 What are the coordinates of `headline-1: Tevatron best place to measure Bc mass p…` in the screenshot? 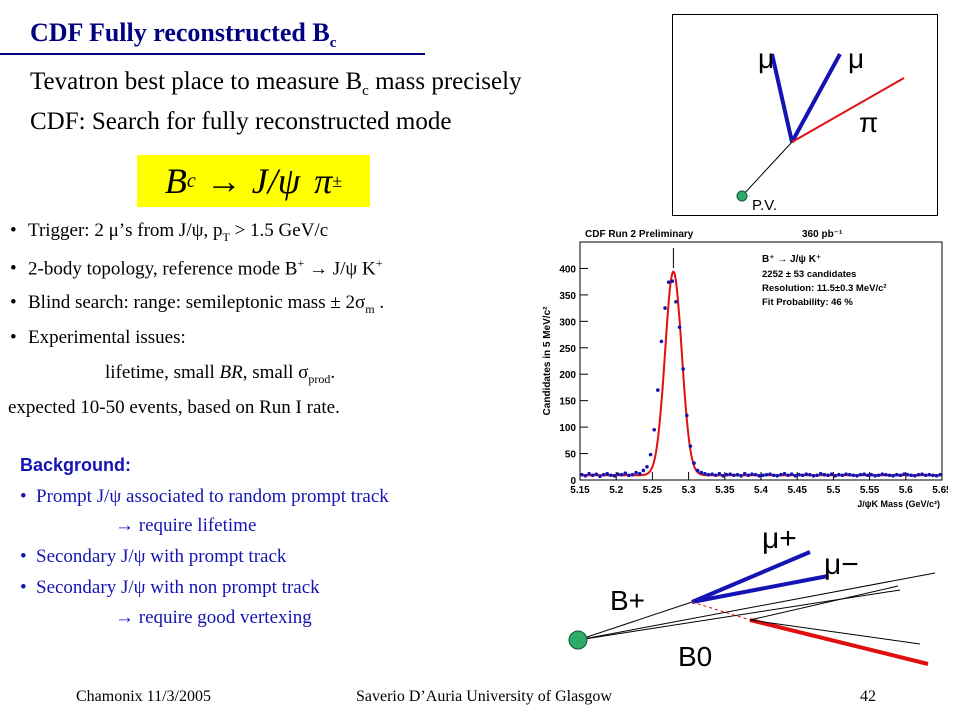 It's located at (276, 83).